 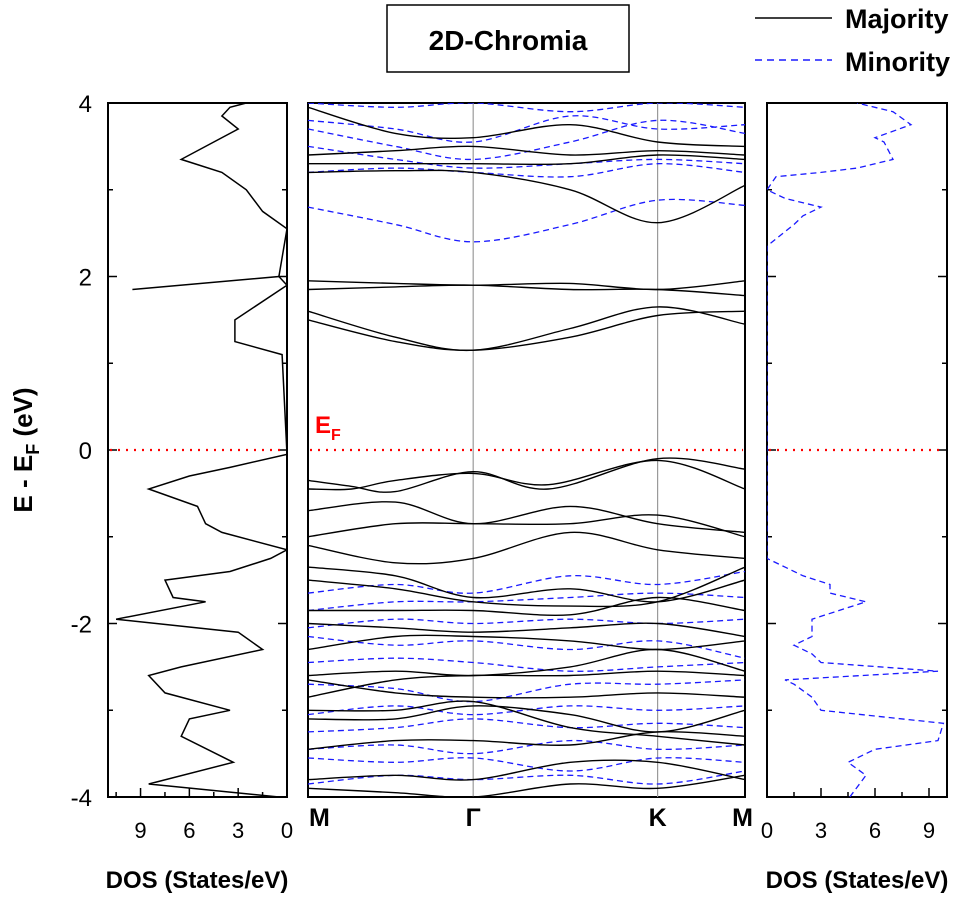 What do you see at coordinates (189, 830) in the screenshot?
I see `dos-majority-tick-label: 6` at bounding box center [189, 830].